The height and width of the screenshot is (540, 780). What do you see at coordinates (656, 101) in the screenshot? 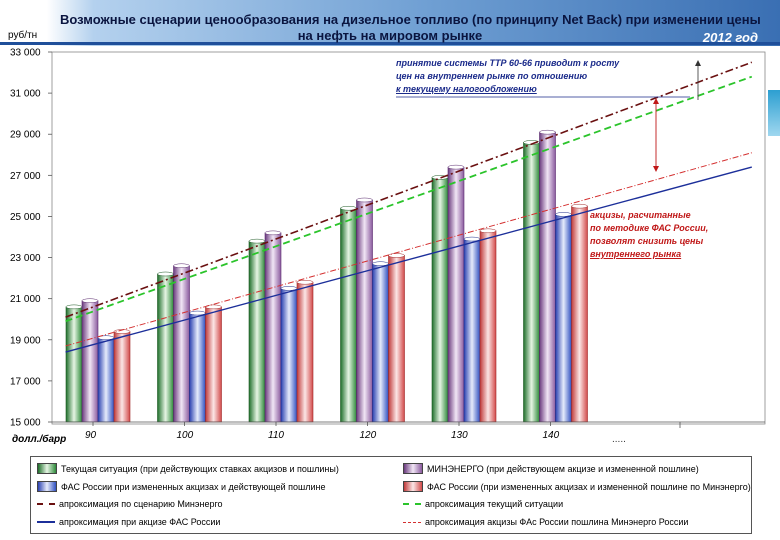
I see `arrowhead-red-top` at bounding box center [656, 101].